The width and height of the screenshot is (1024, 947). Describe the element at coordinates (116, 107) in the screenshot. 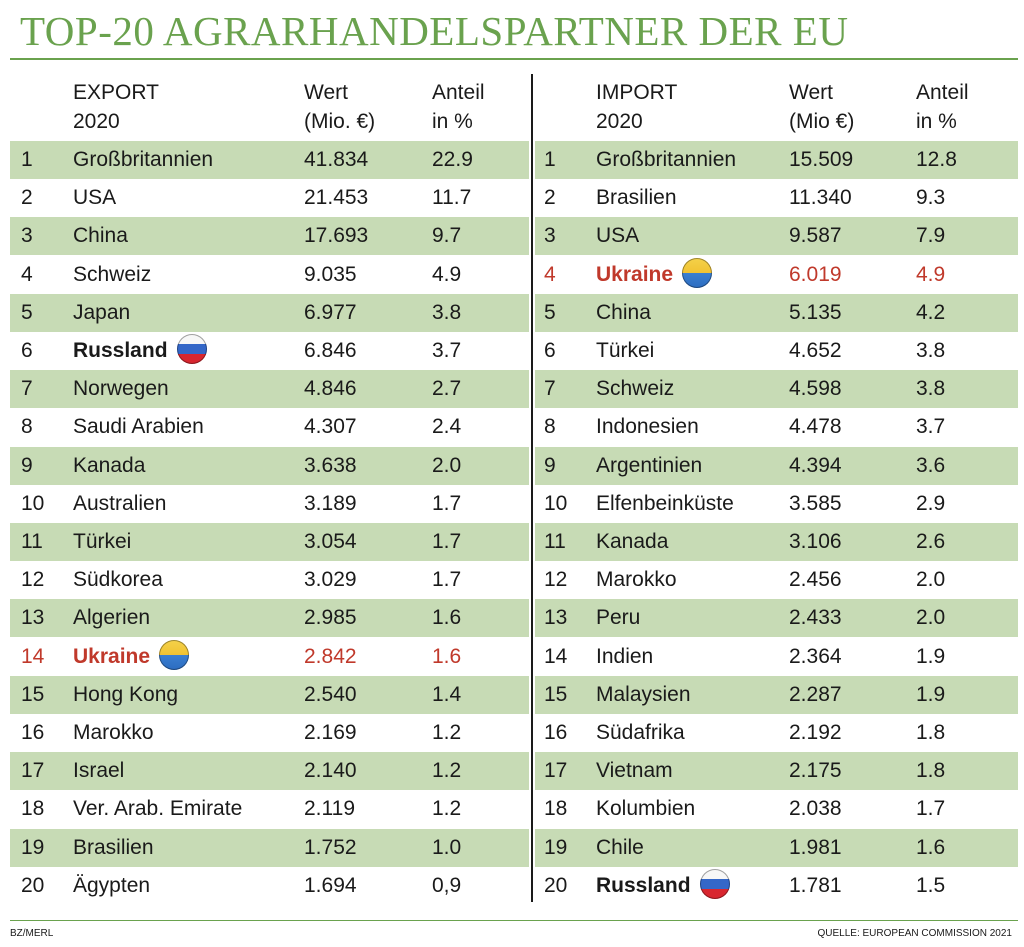

I see `export-partner-header: EXPORT 2020` at that location.